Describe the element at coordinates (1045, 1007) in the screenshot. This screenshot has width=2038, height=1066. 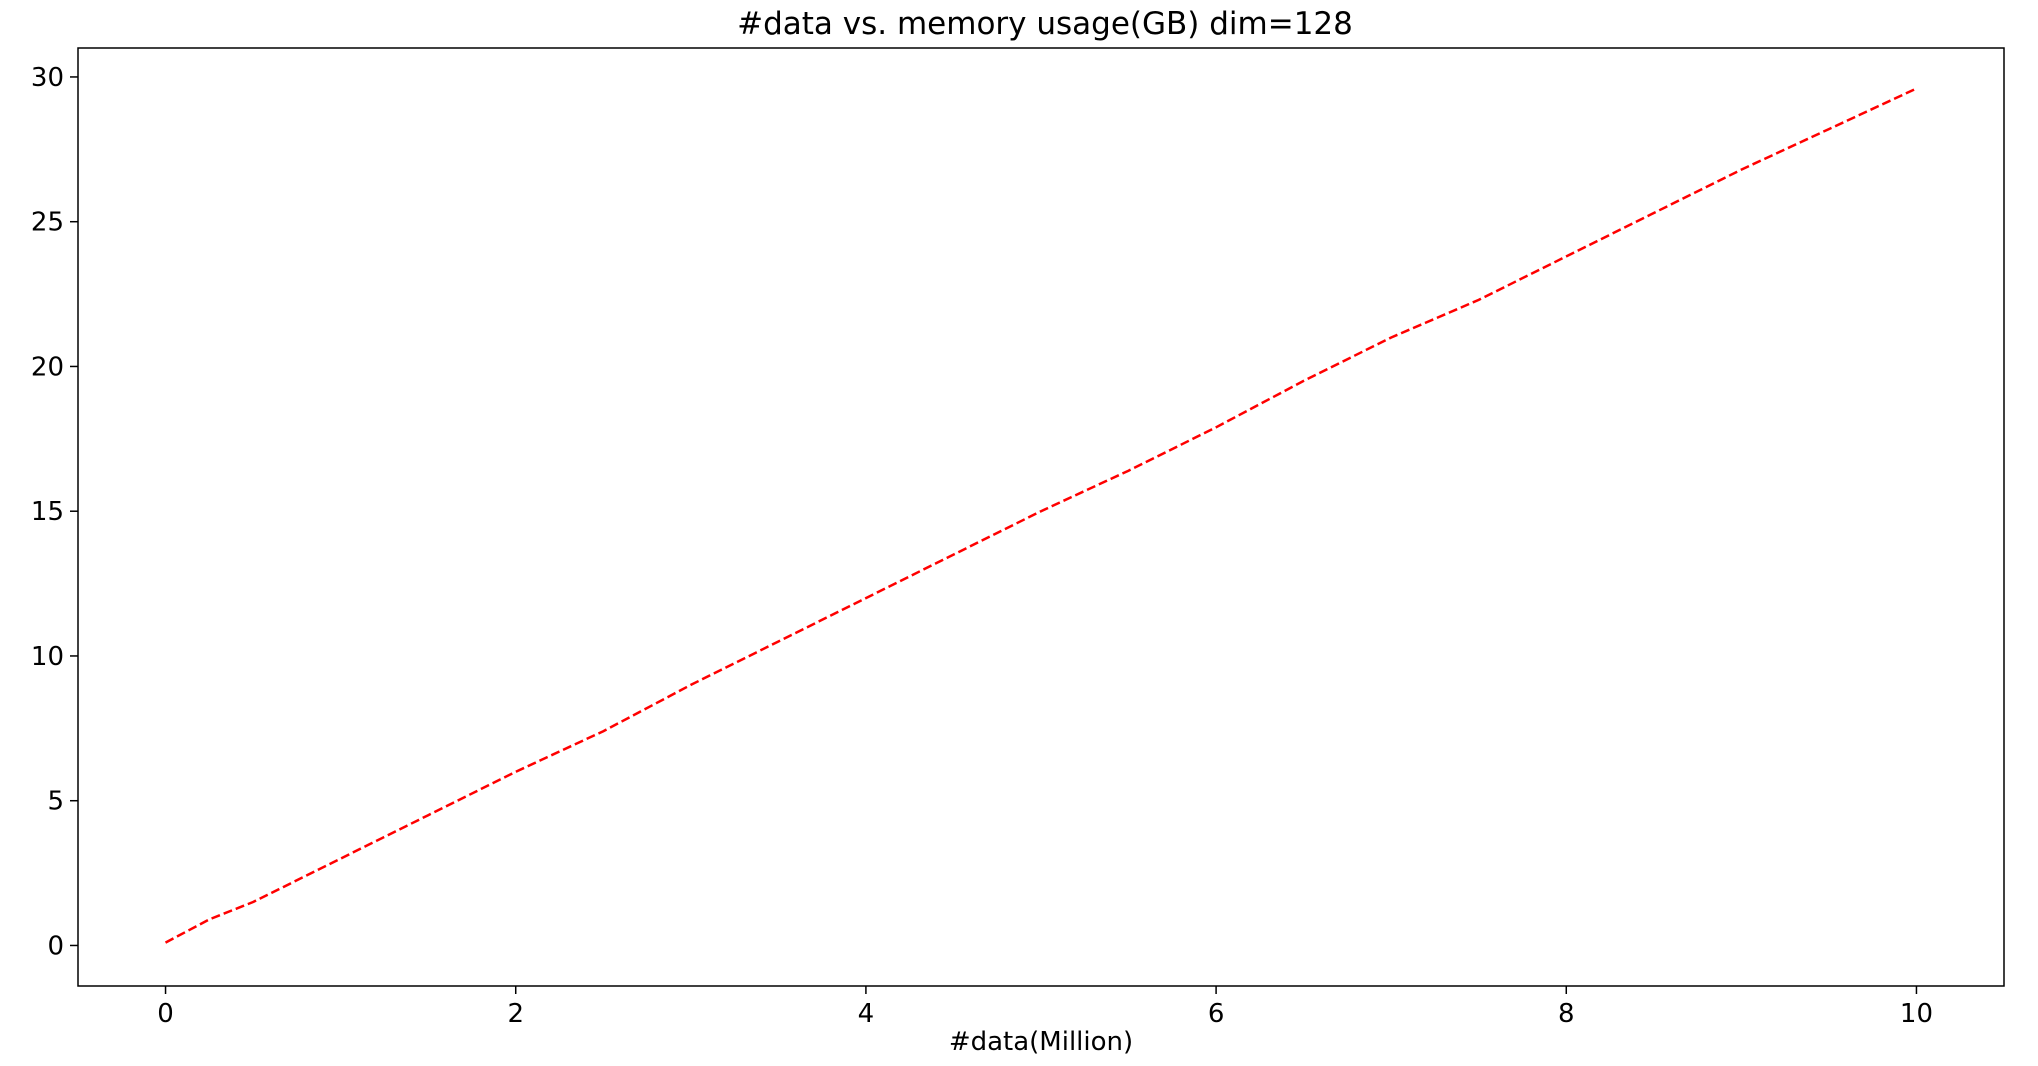
I see `x-axis: 0 2 4 6 8 10` at that location.